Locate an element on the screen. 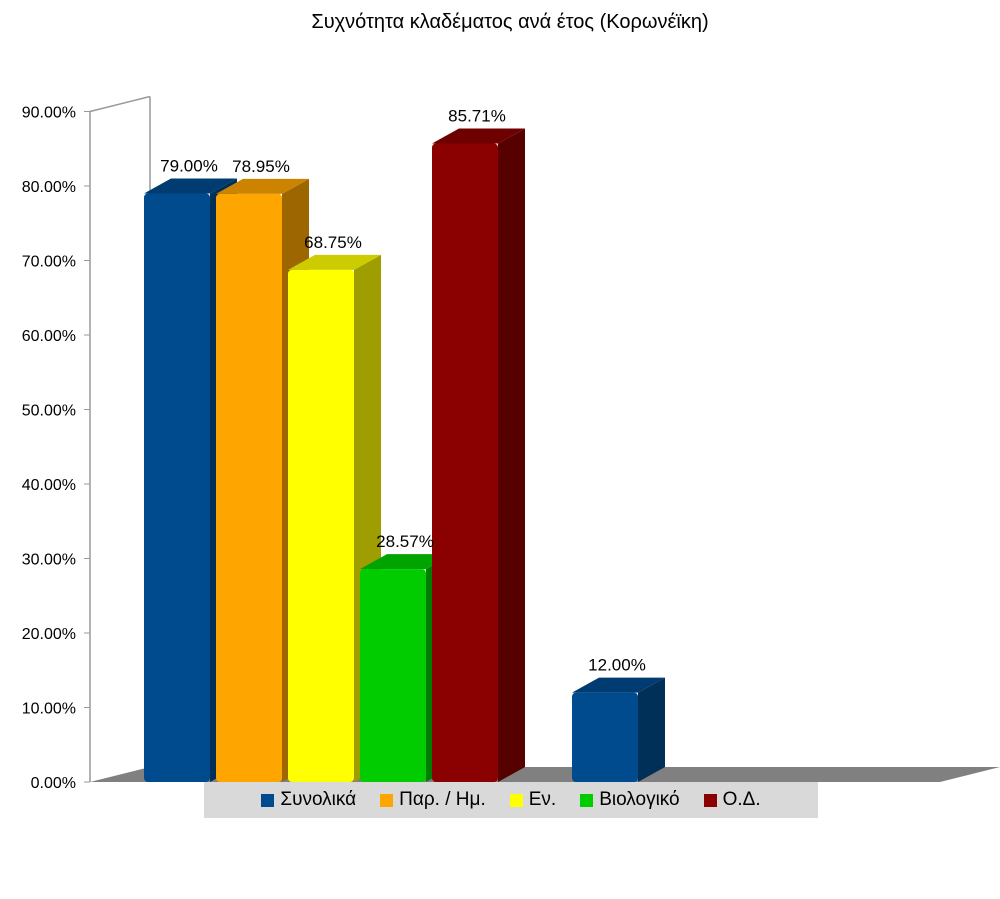 Image resolution: width=1000 pixels, height=899 pixels. y-tick-label: 10.00% is located at coordinates (49, 709).